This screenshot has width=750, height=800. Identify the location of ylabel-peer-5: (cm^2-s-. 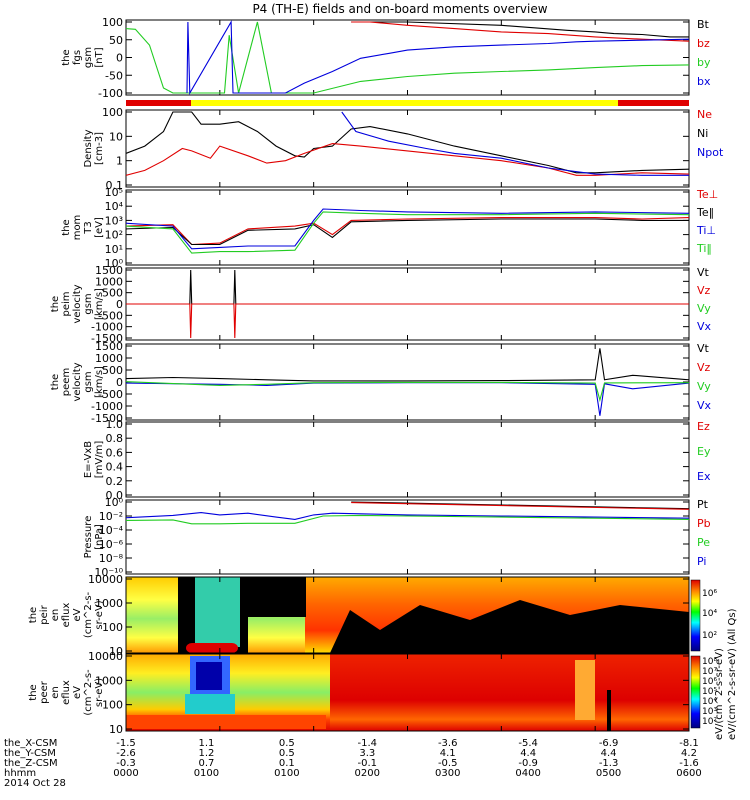
(88, 692).